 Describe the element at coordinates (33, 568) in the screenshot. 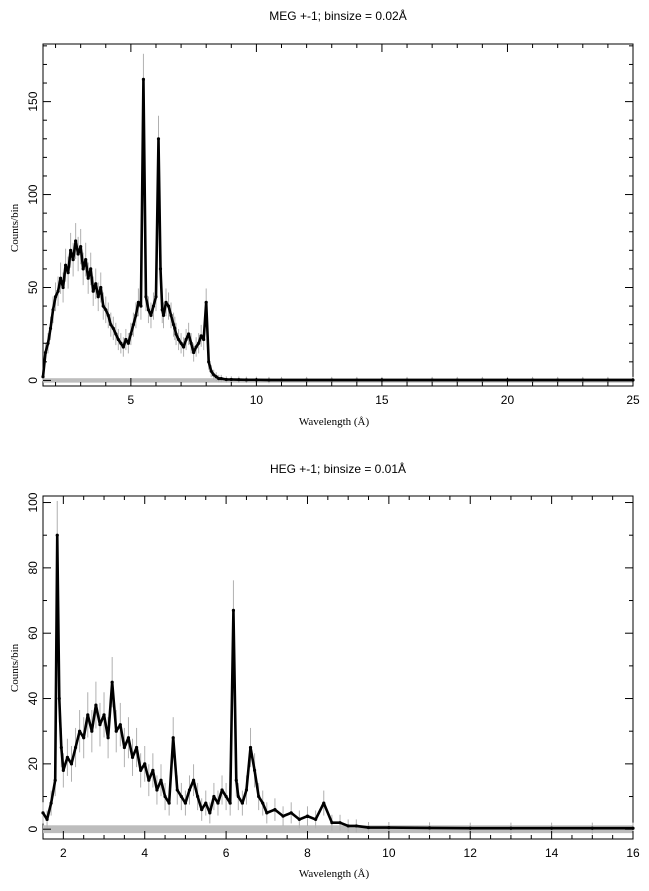

I see `y-tick-label: 80` at that location.